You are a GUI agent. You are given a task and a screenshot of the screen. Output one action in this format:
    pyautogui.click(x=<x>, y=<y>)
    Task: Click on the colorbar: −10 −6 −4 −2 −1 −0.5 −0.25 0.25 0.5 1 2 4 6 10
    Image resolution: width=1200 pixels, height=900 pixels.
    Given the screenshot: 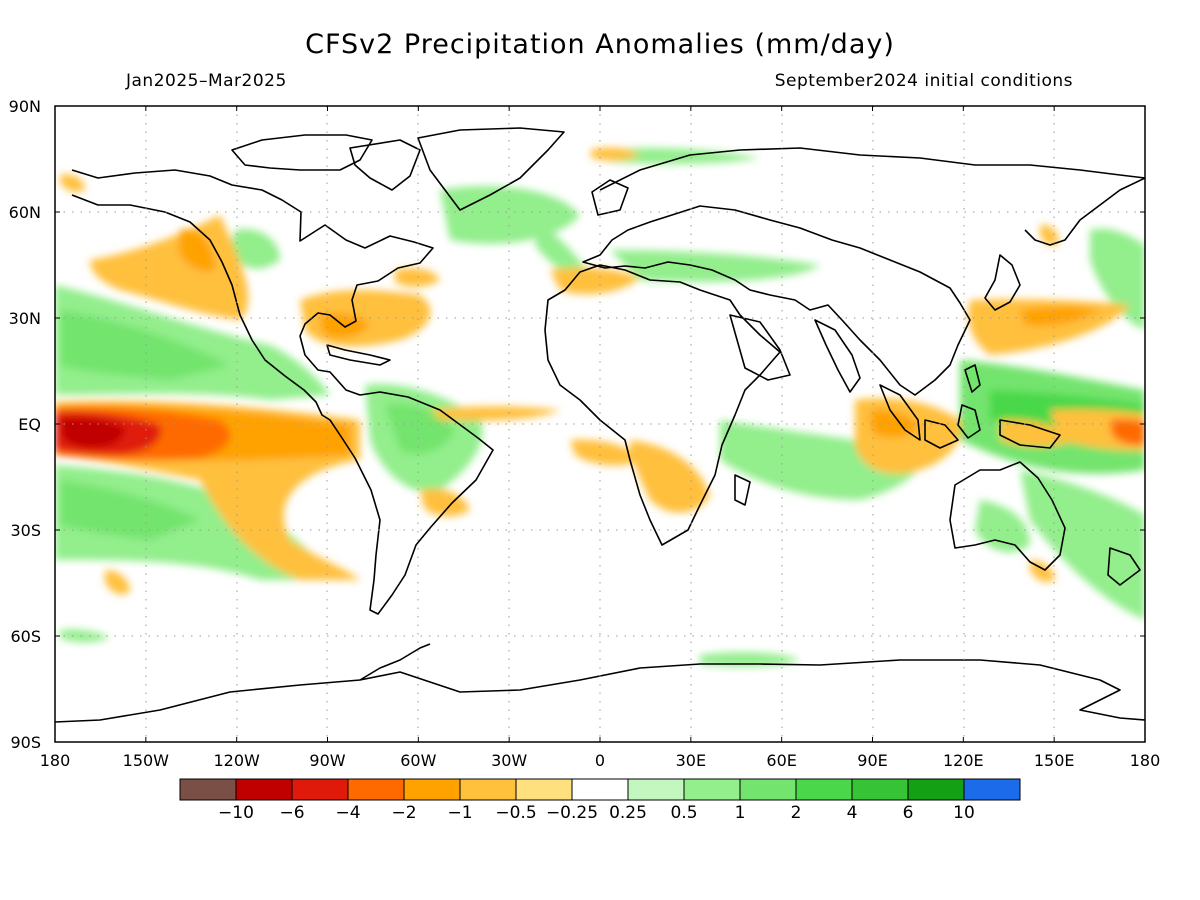 What is the action you would take?
    pyautogui.click(x=600, y=800)
    